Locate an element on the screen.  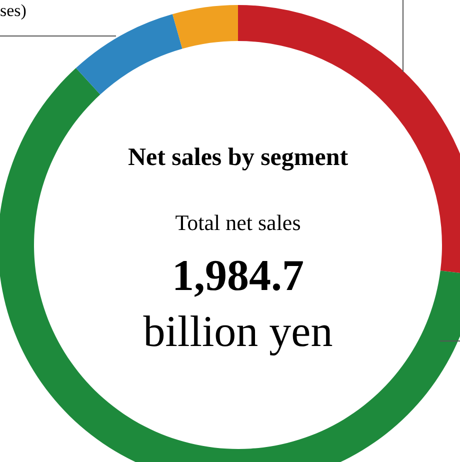
text: Total net sales is located at coordinates (238, 222).